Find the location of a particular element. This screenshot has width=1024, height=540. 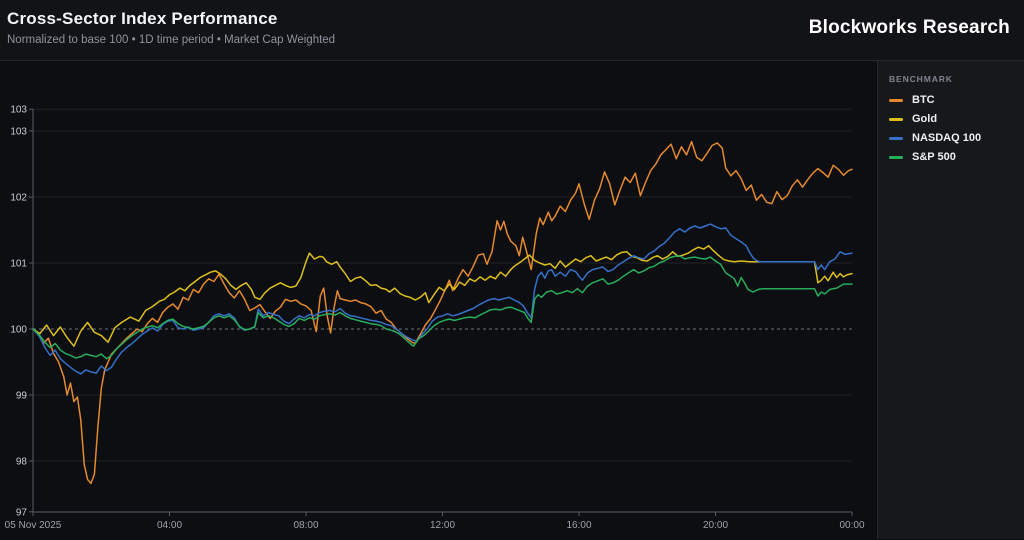

x-tick-label: 20:00 is located at coordinates (715, 525).